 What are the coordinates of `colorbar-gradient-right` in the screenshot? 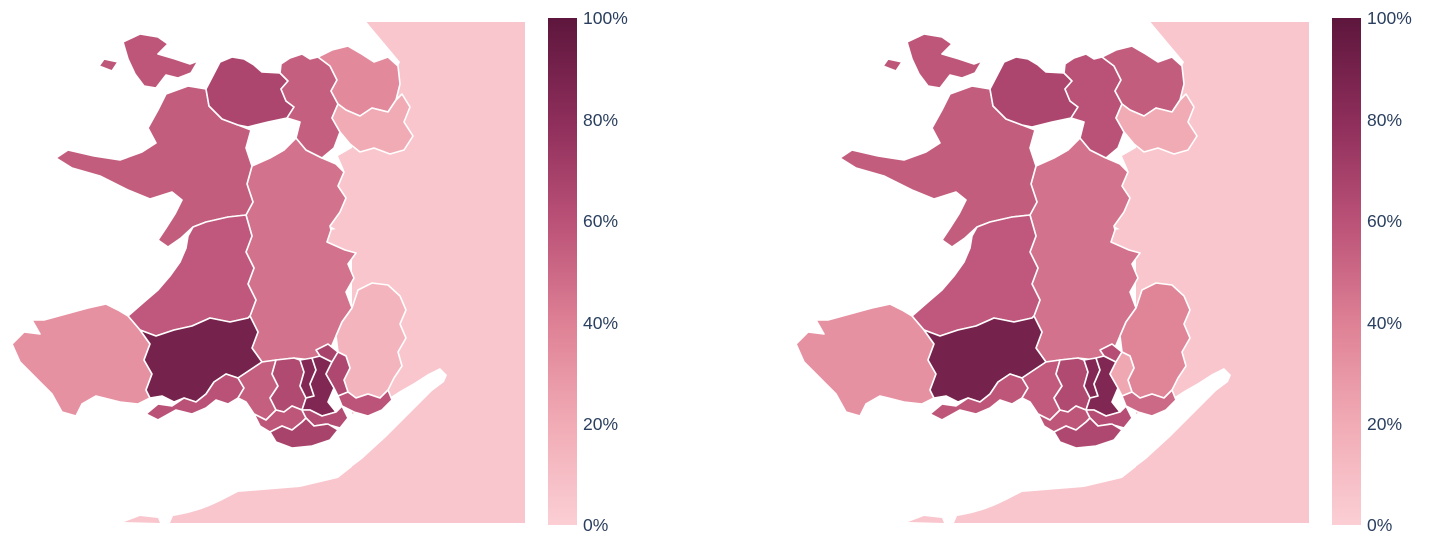 It's located at (1346, 271).